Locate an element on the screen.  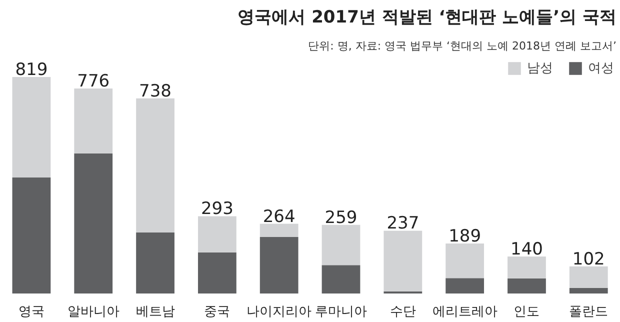
x-tick-label: 루마니아 is located at coordinates (341, 312).